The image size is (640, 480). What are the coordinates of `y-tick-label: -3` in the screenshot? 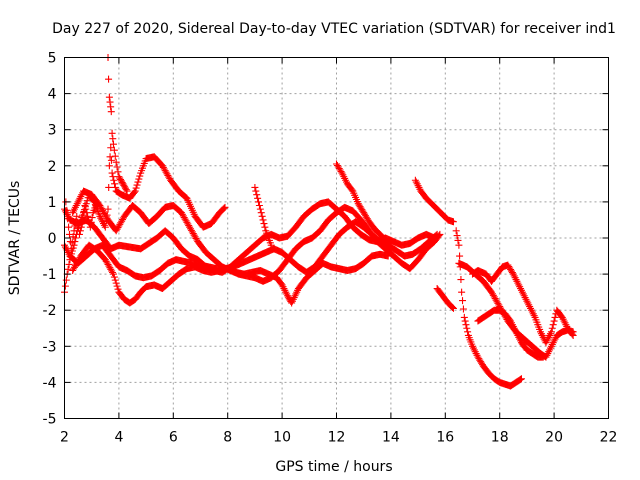 It's located at (50, 347).